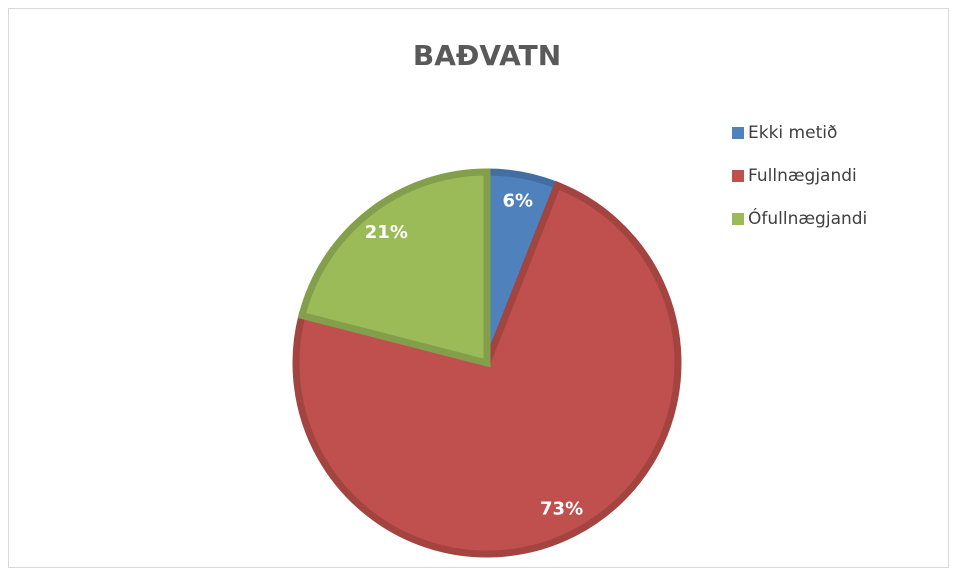 The width and height of the screenshot is (957, 576). What do you see at coordinates (386, 232) in the screenshot?
I see `data-label: 21%` at bounding box center [386, 232].